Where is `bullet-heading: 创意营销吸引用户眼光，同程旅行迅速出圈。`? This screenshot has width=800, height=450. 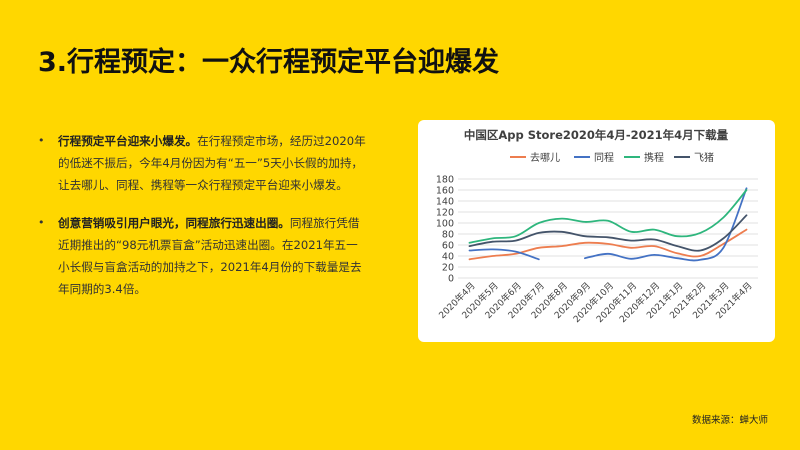
bullet-heading: 创意营销吸引用户眼光，同程旅行迅速出圈。 is located at coordinates (174, 223).